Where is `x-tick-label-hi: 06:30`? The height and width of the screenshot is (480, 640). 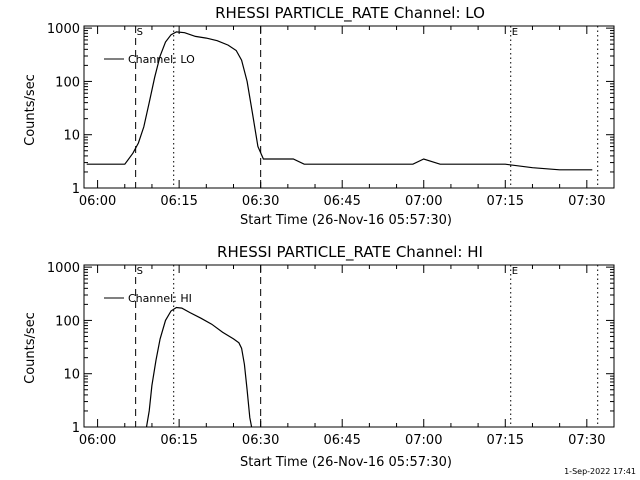 x-tick-label-hi: 06:30 is located at coordinates (260, 440).